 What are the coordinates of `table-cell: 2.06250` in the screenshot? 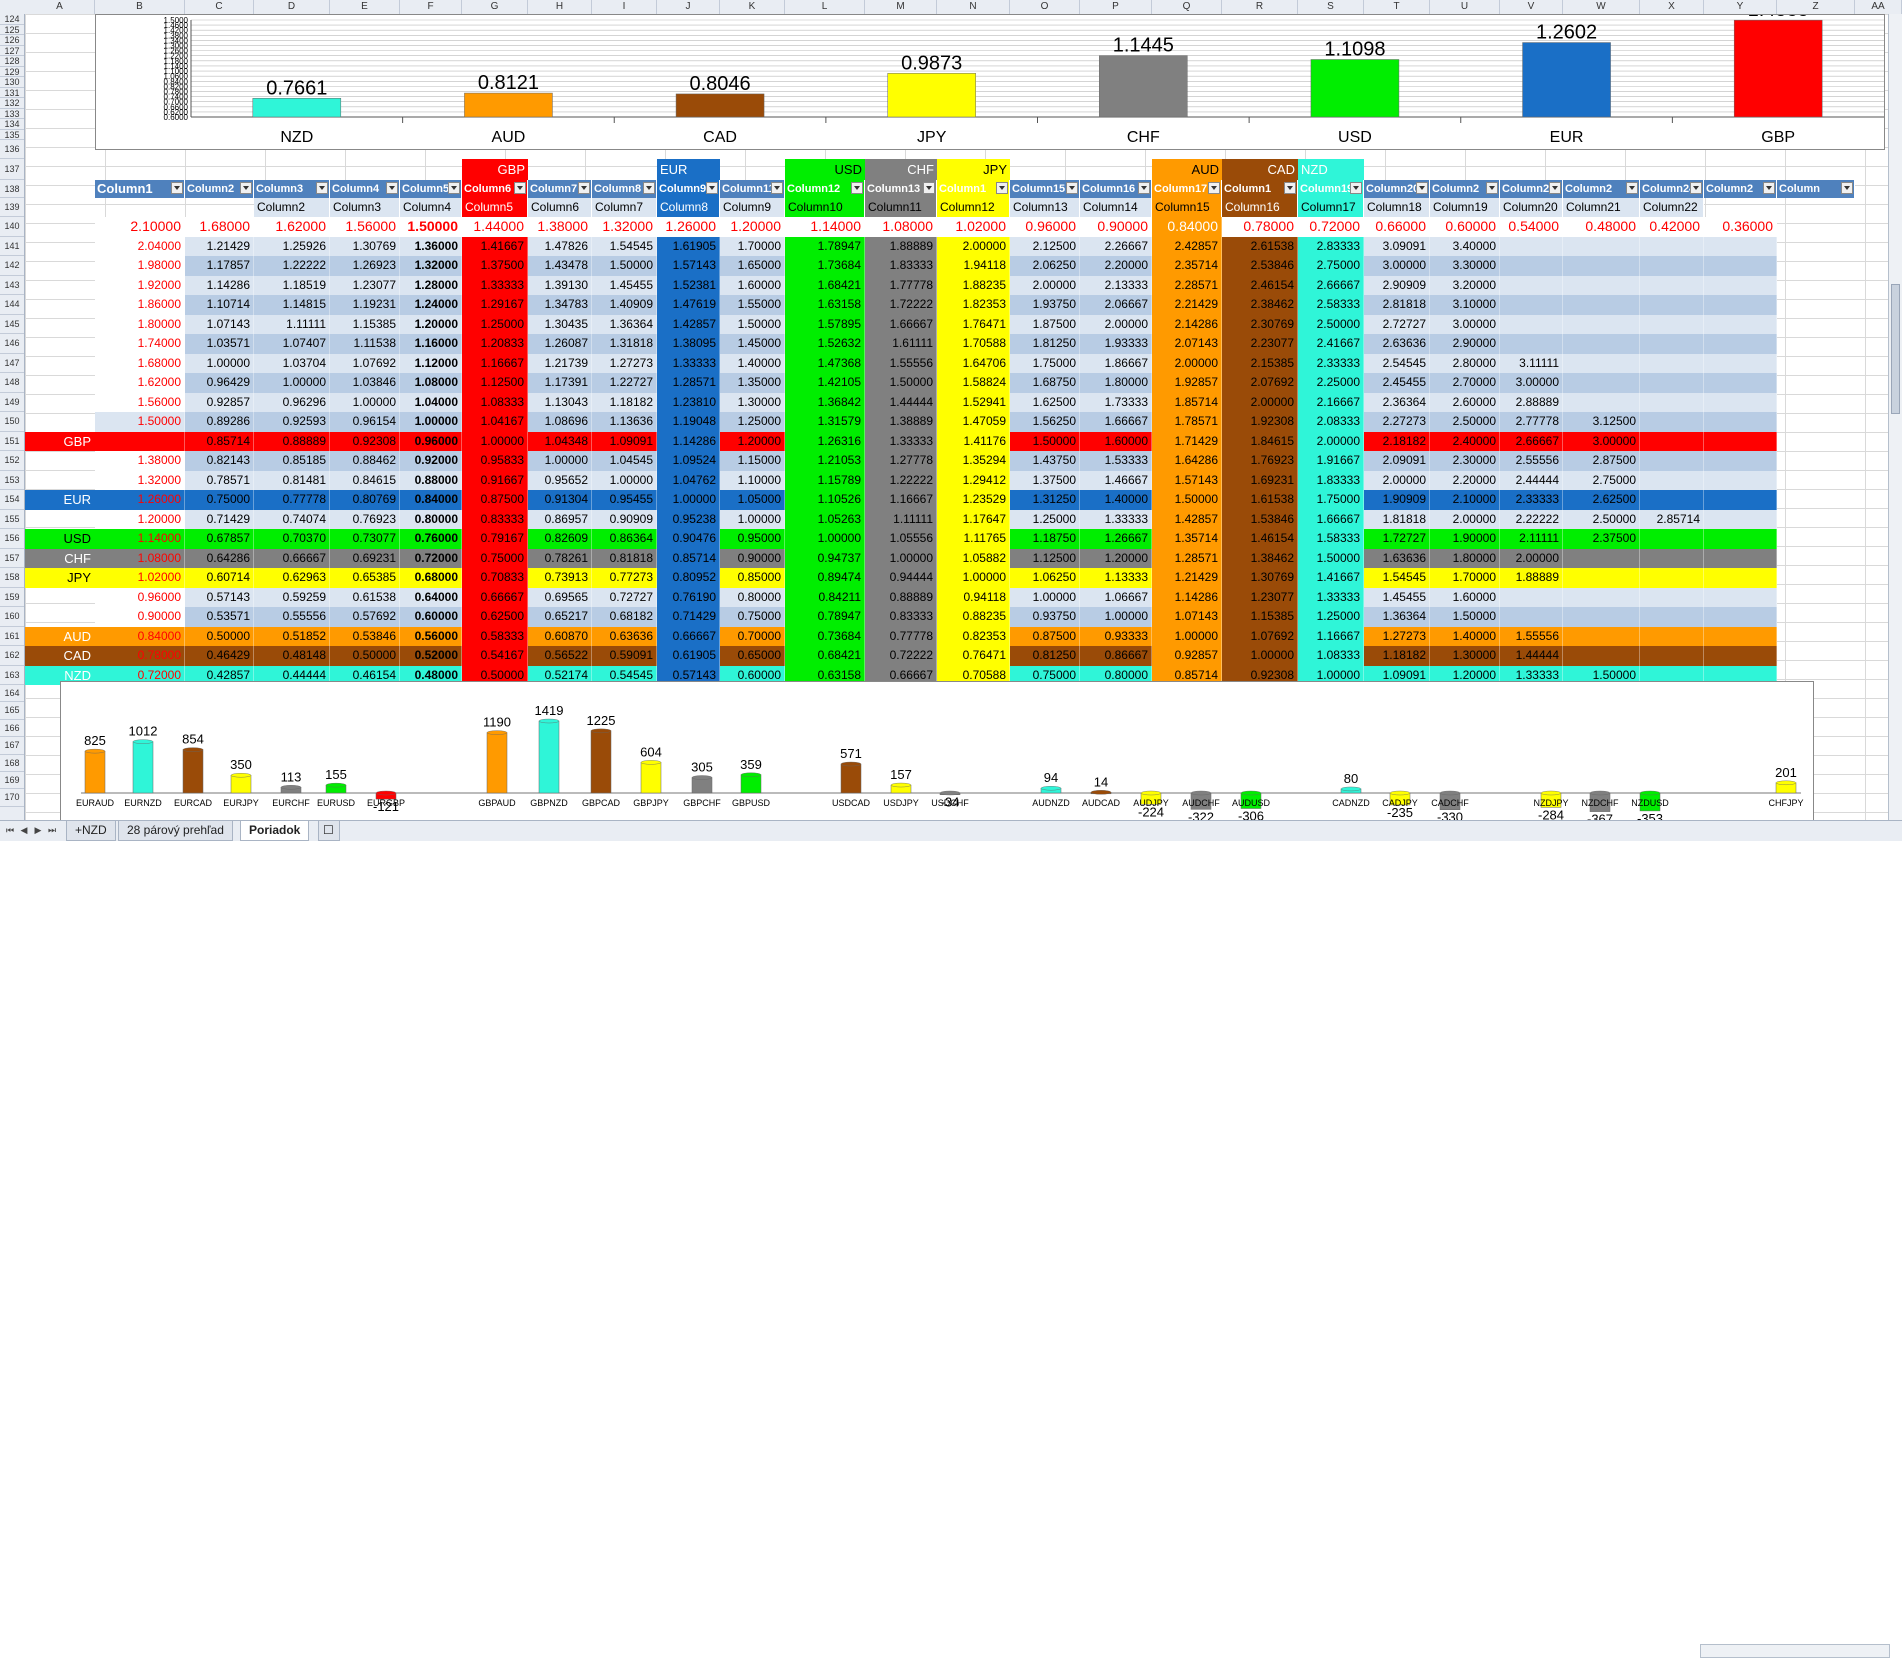 It's located at (1045, 266).